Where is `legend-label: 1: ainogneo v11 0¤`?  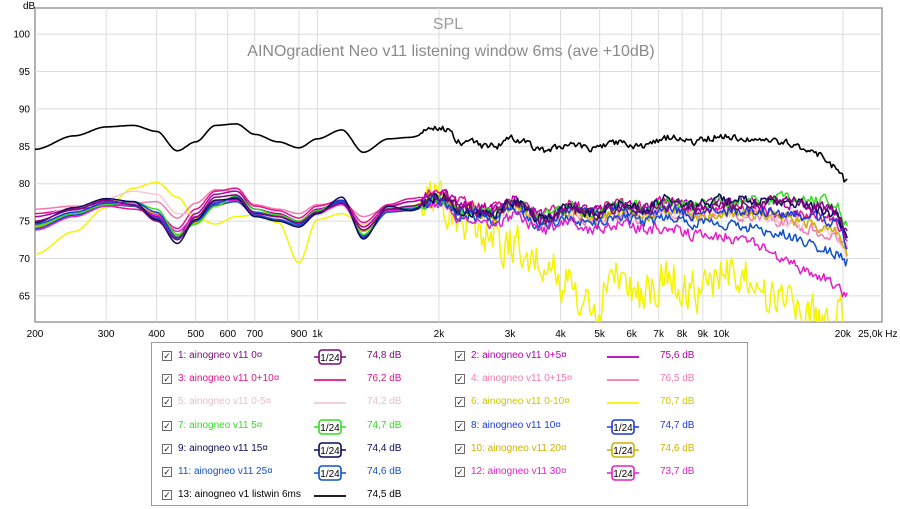
legend-label: 1: ainogneo v11 0¤ is located at coordinates (220, 355).